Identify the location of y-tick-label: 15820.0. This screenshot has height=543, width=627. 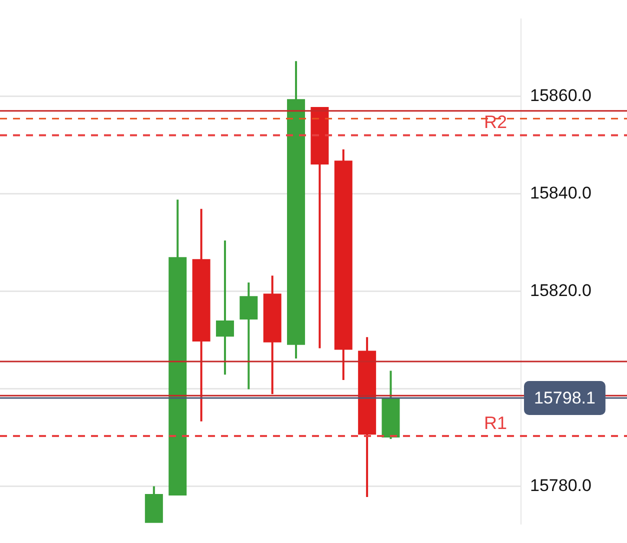
(561, 290).